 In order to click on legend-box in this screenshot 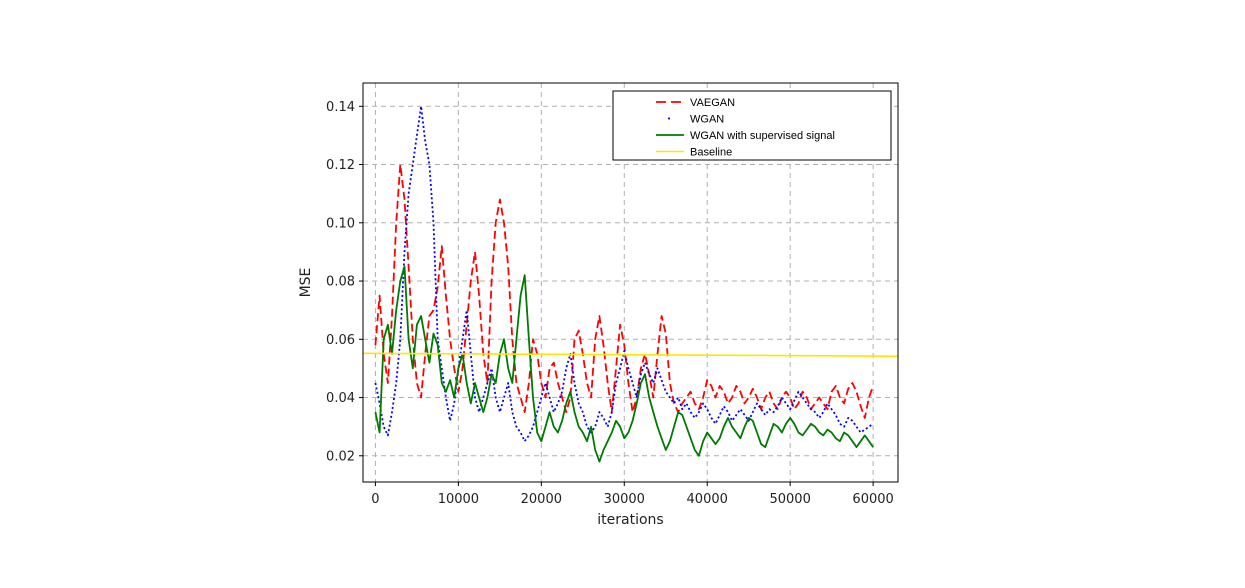, I will do `click(752, 125)`.